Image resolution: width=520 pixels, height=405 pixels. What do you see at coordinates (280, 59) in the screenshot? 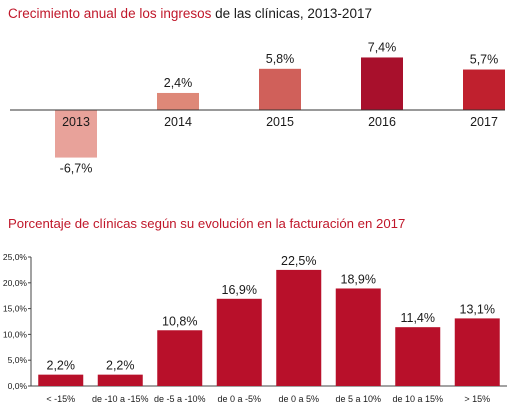
I see `chart-1-data-label: 5,8%` at bounding box center [280, 59].